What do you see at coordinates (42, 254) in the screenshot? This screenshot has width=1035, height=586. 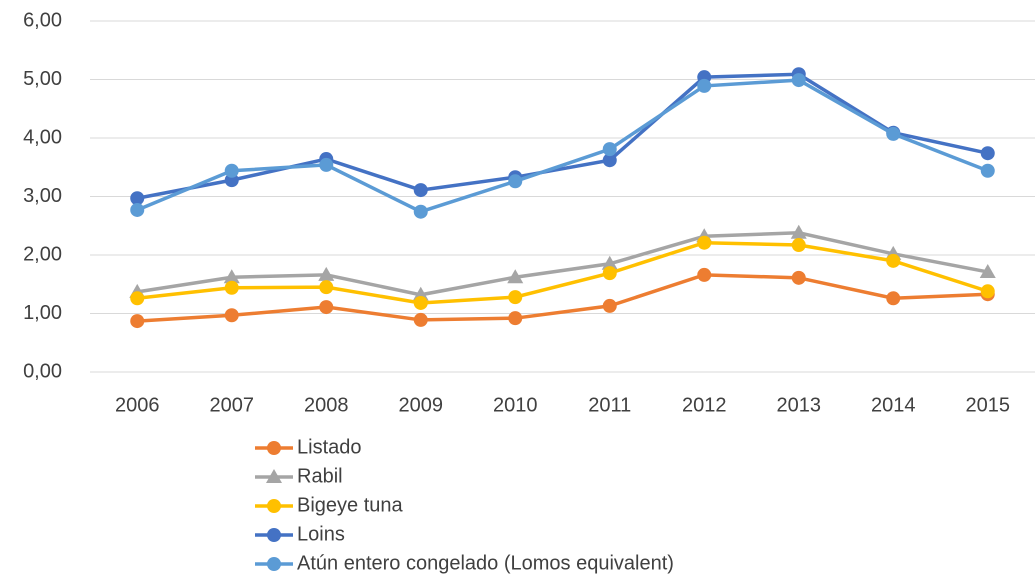 I see `y-tick-label: 2,00` at bounding box center [42, 254].